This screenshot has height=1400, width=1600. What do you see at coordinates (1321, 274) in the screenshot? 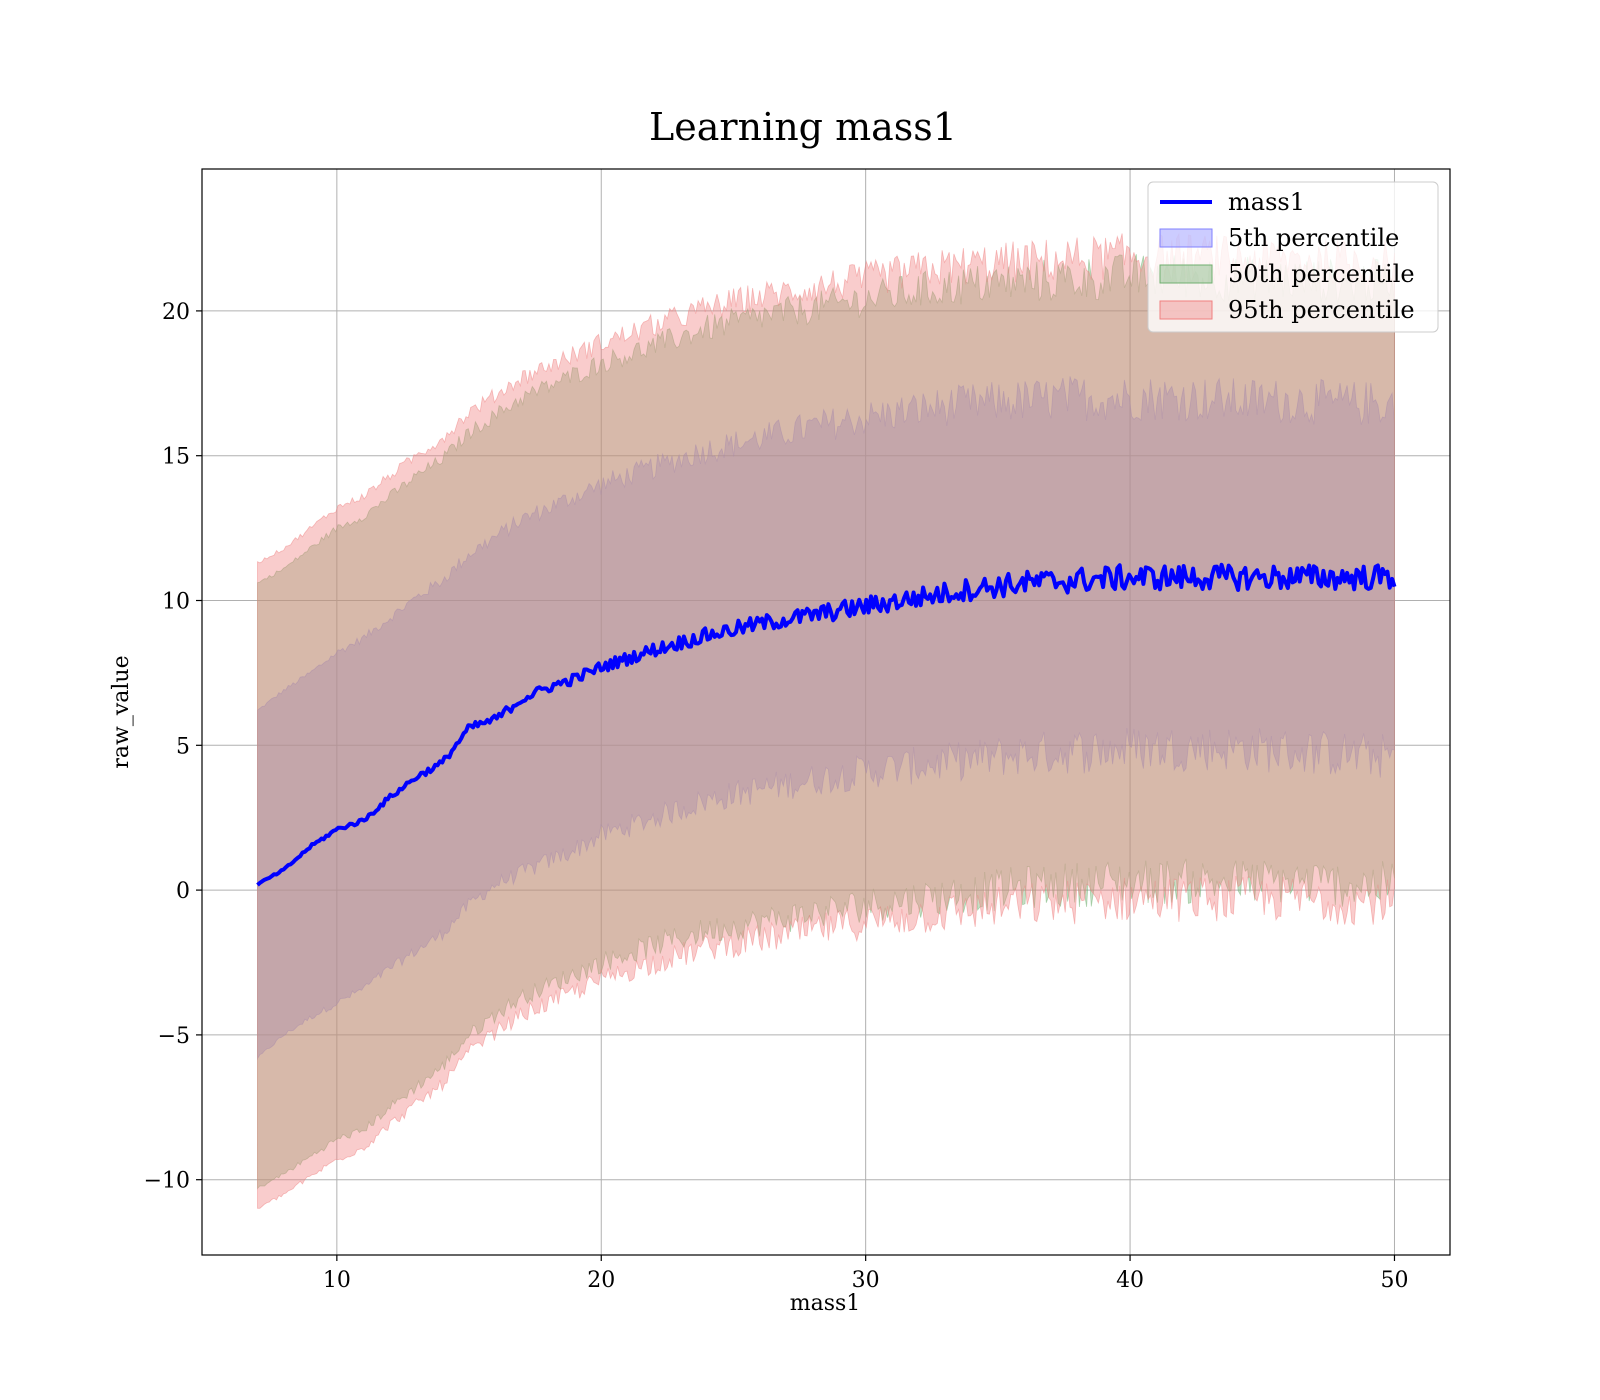
I see `legend-label: 50th percentile` at bounding box center [1321, 274].